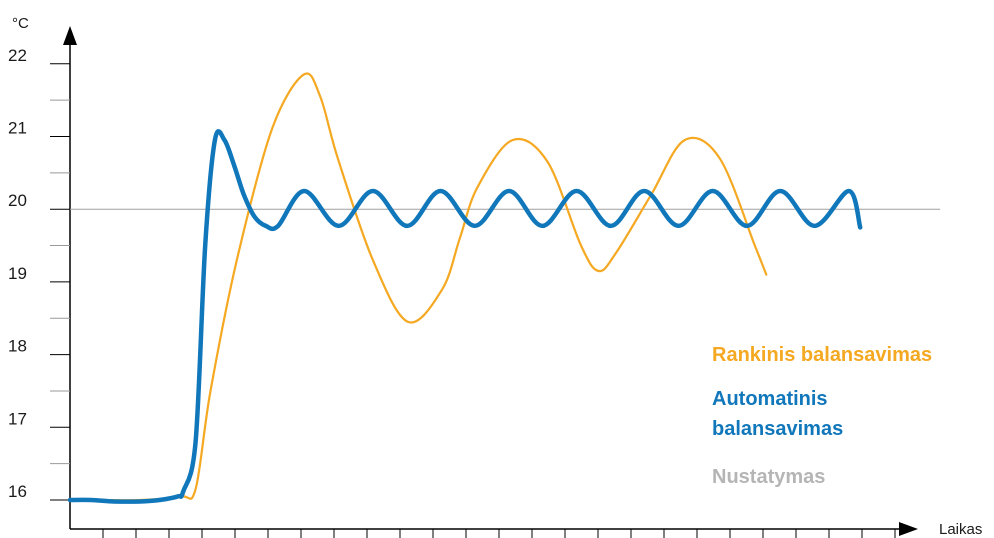  I want to click on y-axis-arrow, so click(70, 35).